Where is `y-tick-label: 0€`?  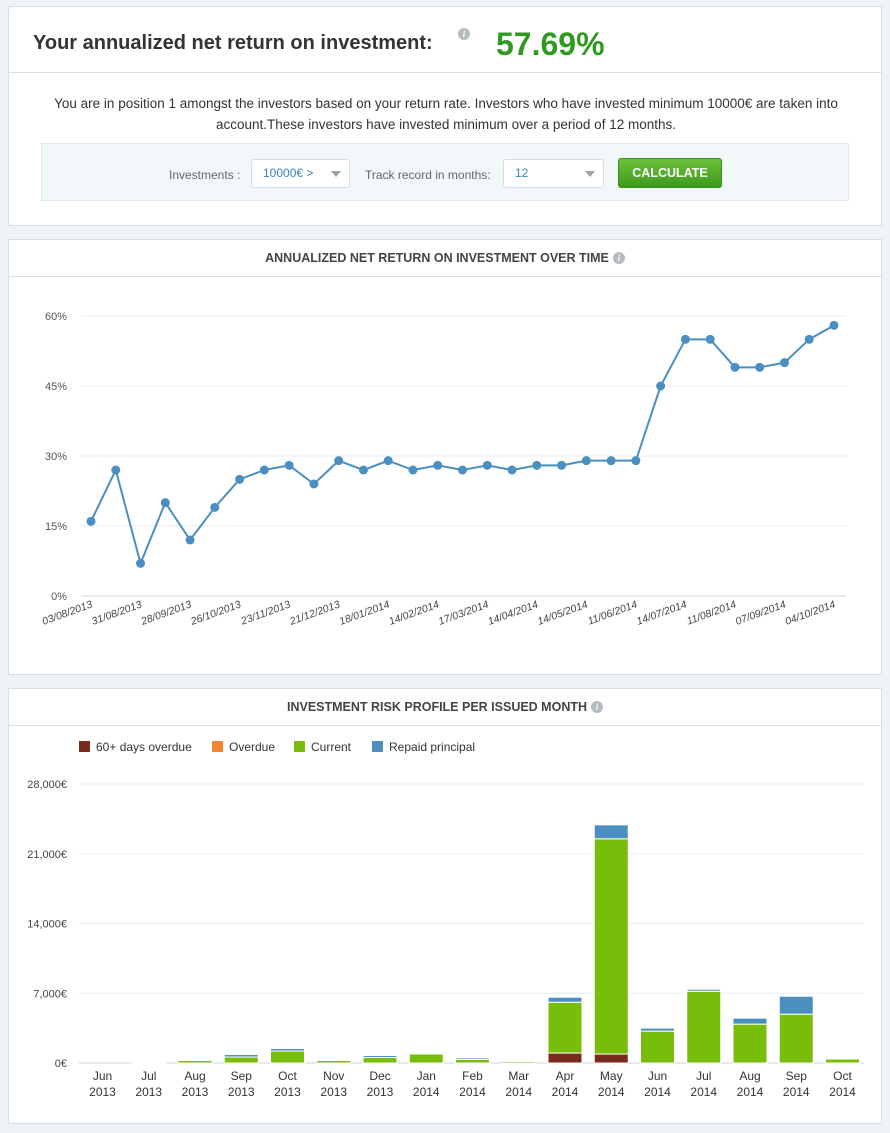 y-tick-label: 0€ is located at coordinates (61, 1064).